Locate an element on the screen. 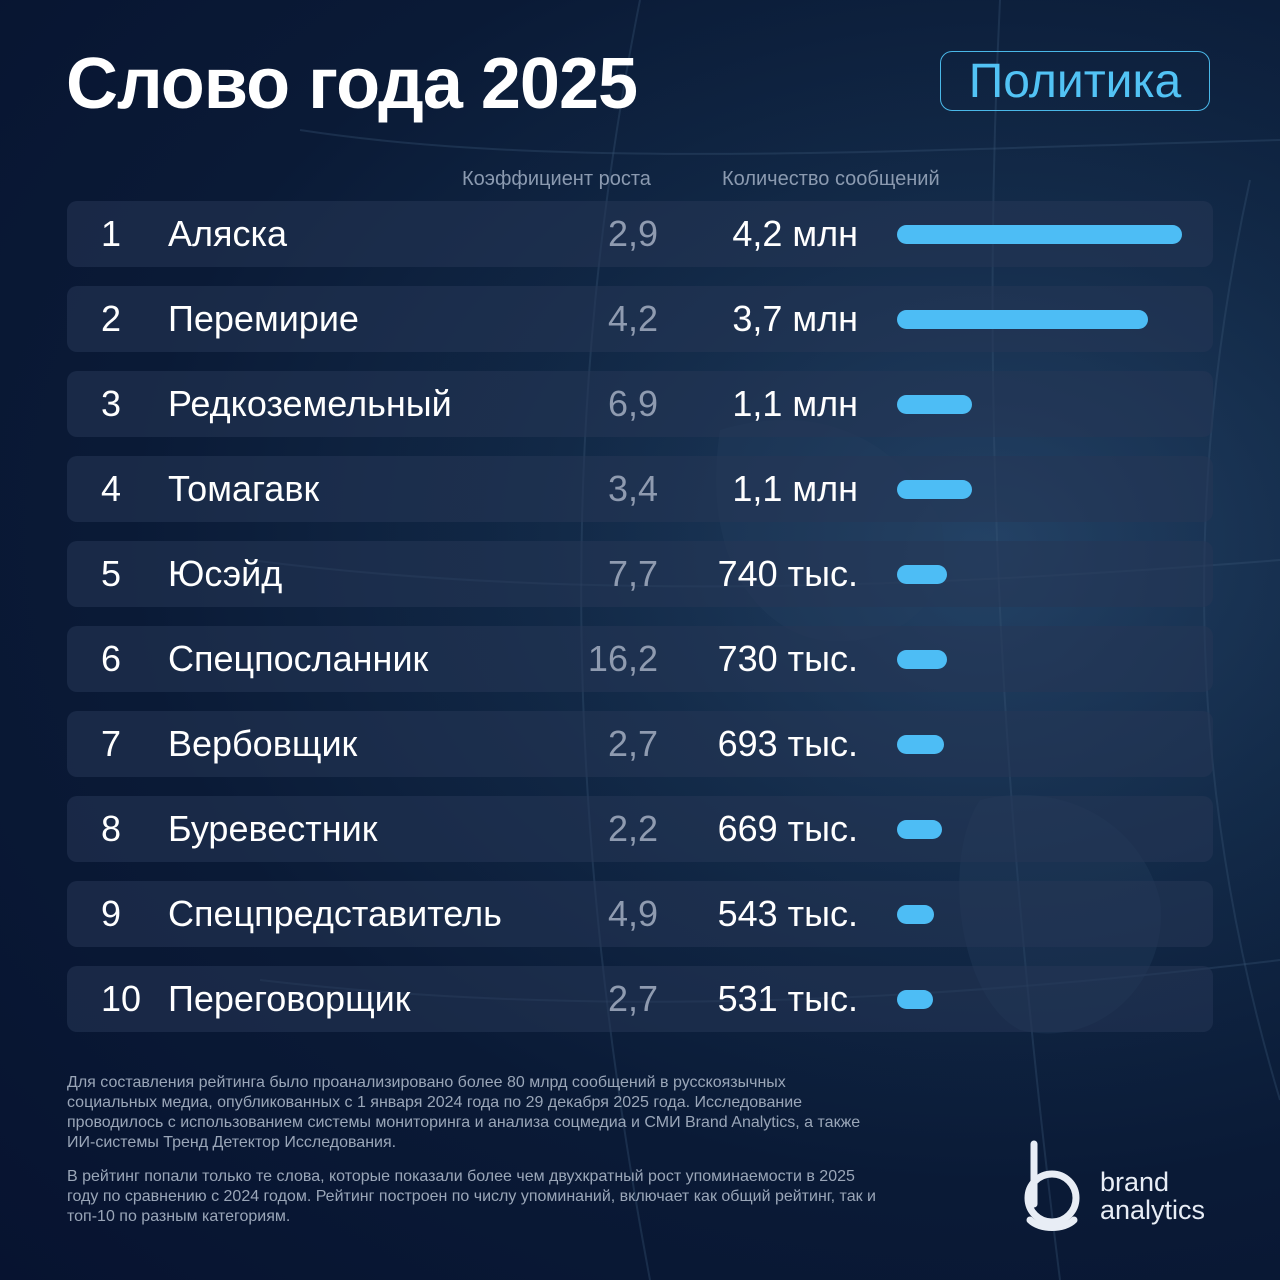 This screenshot has width=1280, height=1280. rank-number: 5 is located at coordinates (111, 573).